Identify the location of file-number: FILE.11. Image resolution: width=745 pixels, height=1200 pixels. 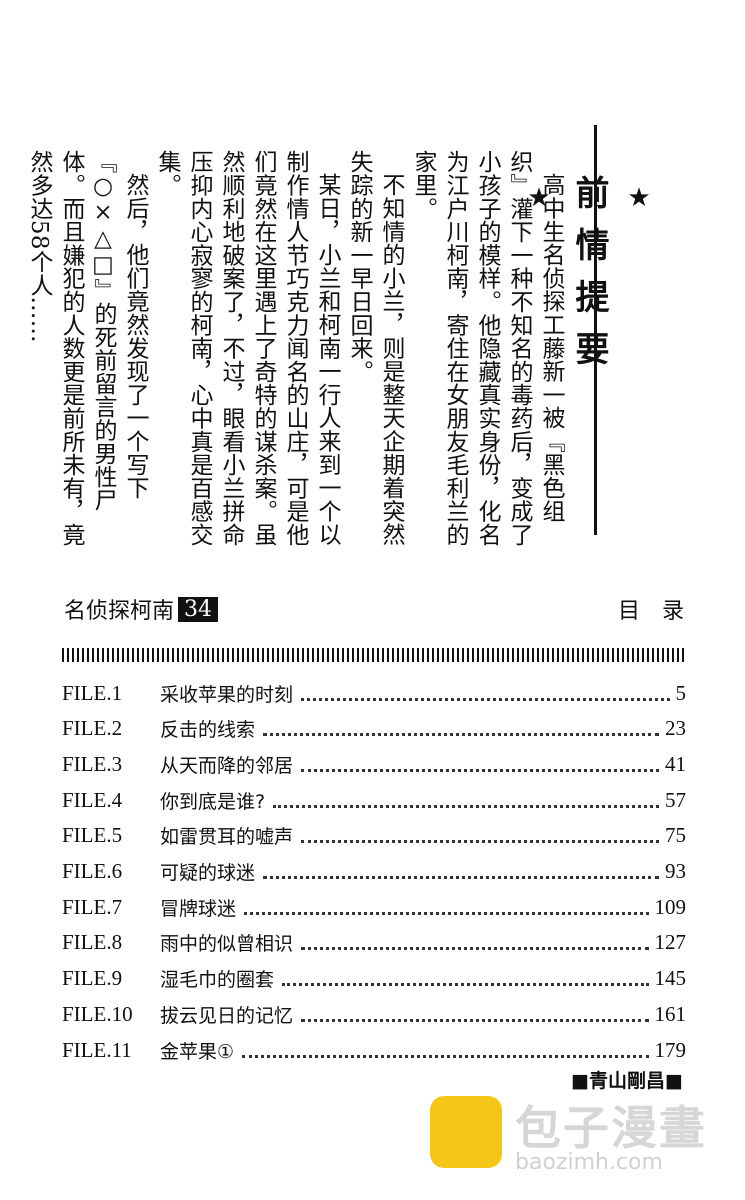
(97, 1049).